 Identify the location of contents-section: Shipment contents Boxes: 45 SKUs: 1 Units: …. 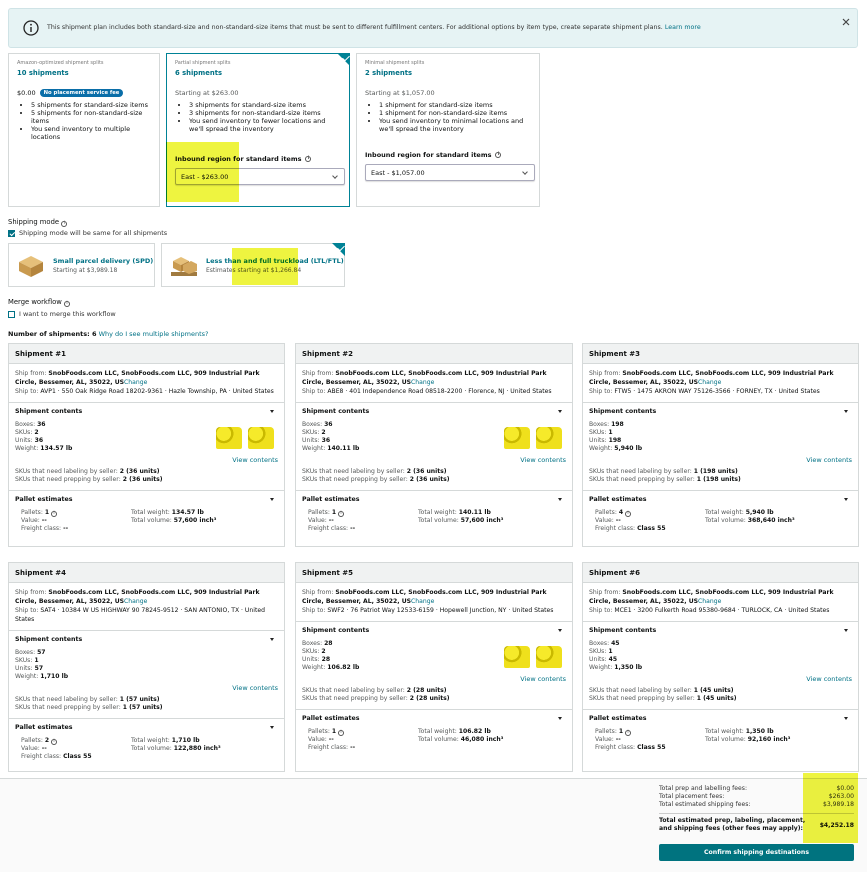
(720, 665).